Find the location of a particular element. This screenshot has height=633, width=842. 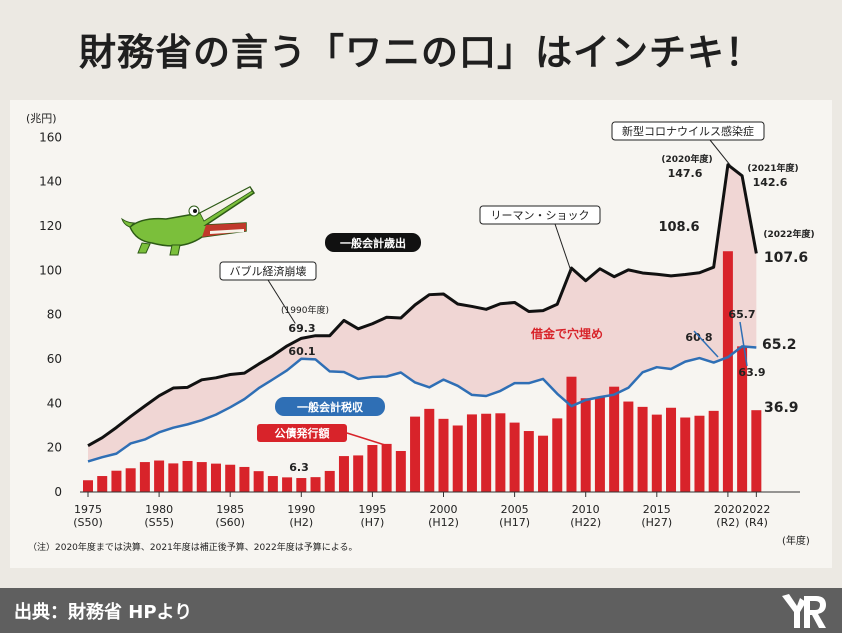

x-tick-label: 1990 is located at coordinates (301, 509).